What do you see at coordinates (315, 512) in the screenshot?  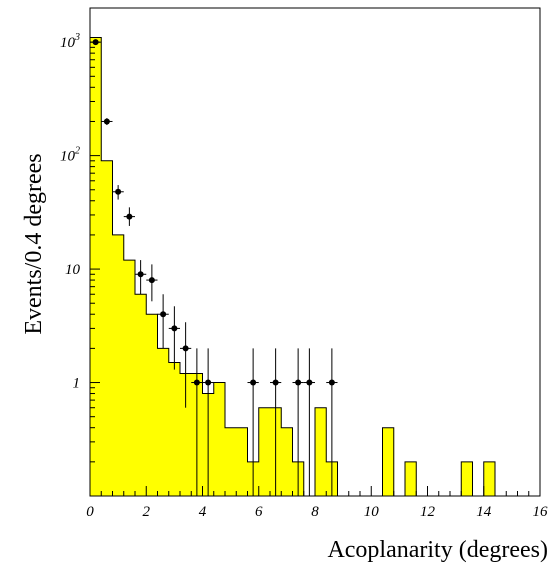 I see `x-tick-label: 8` at bounding box center [315, 512].